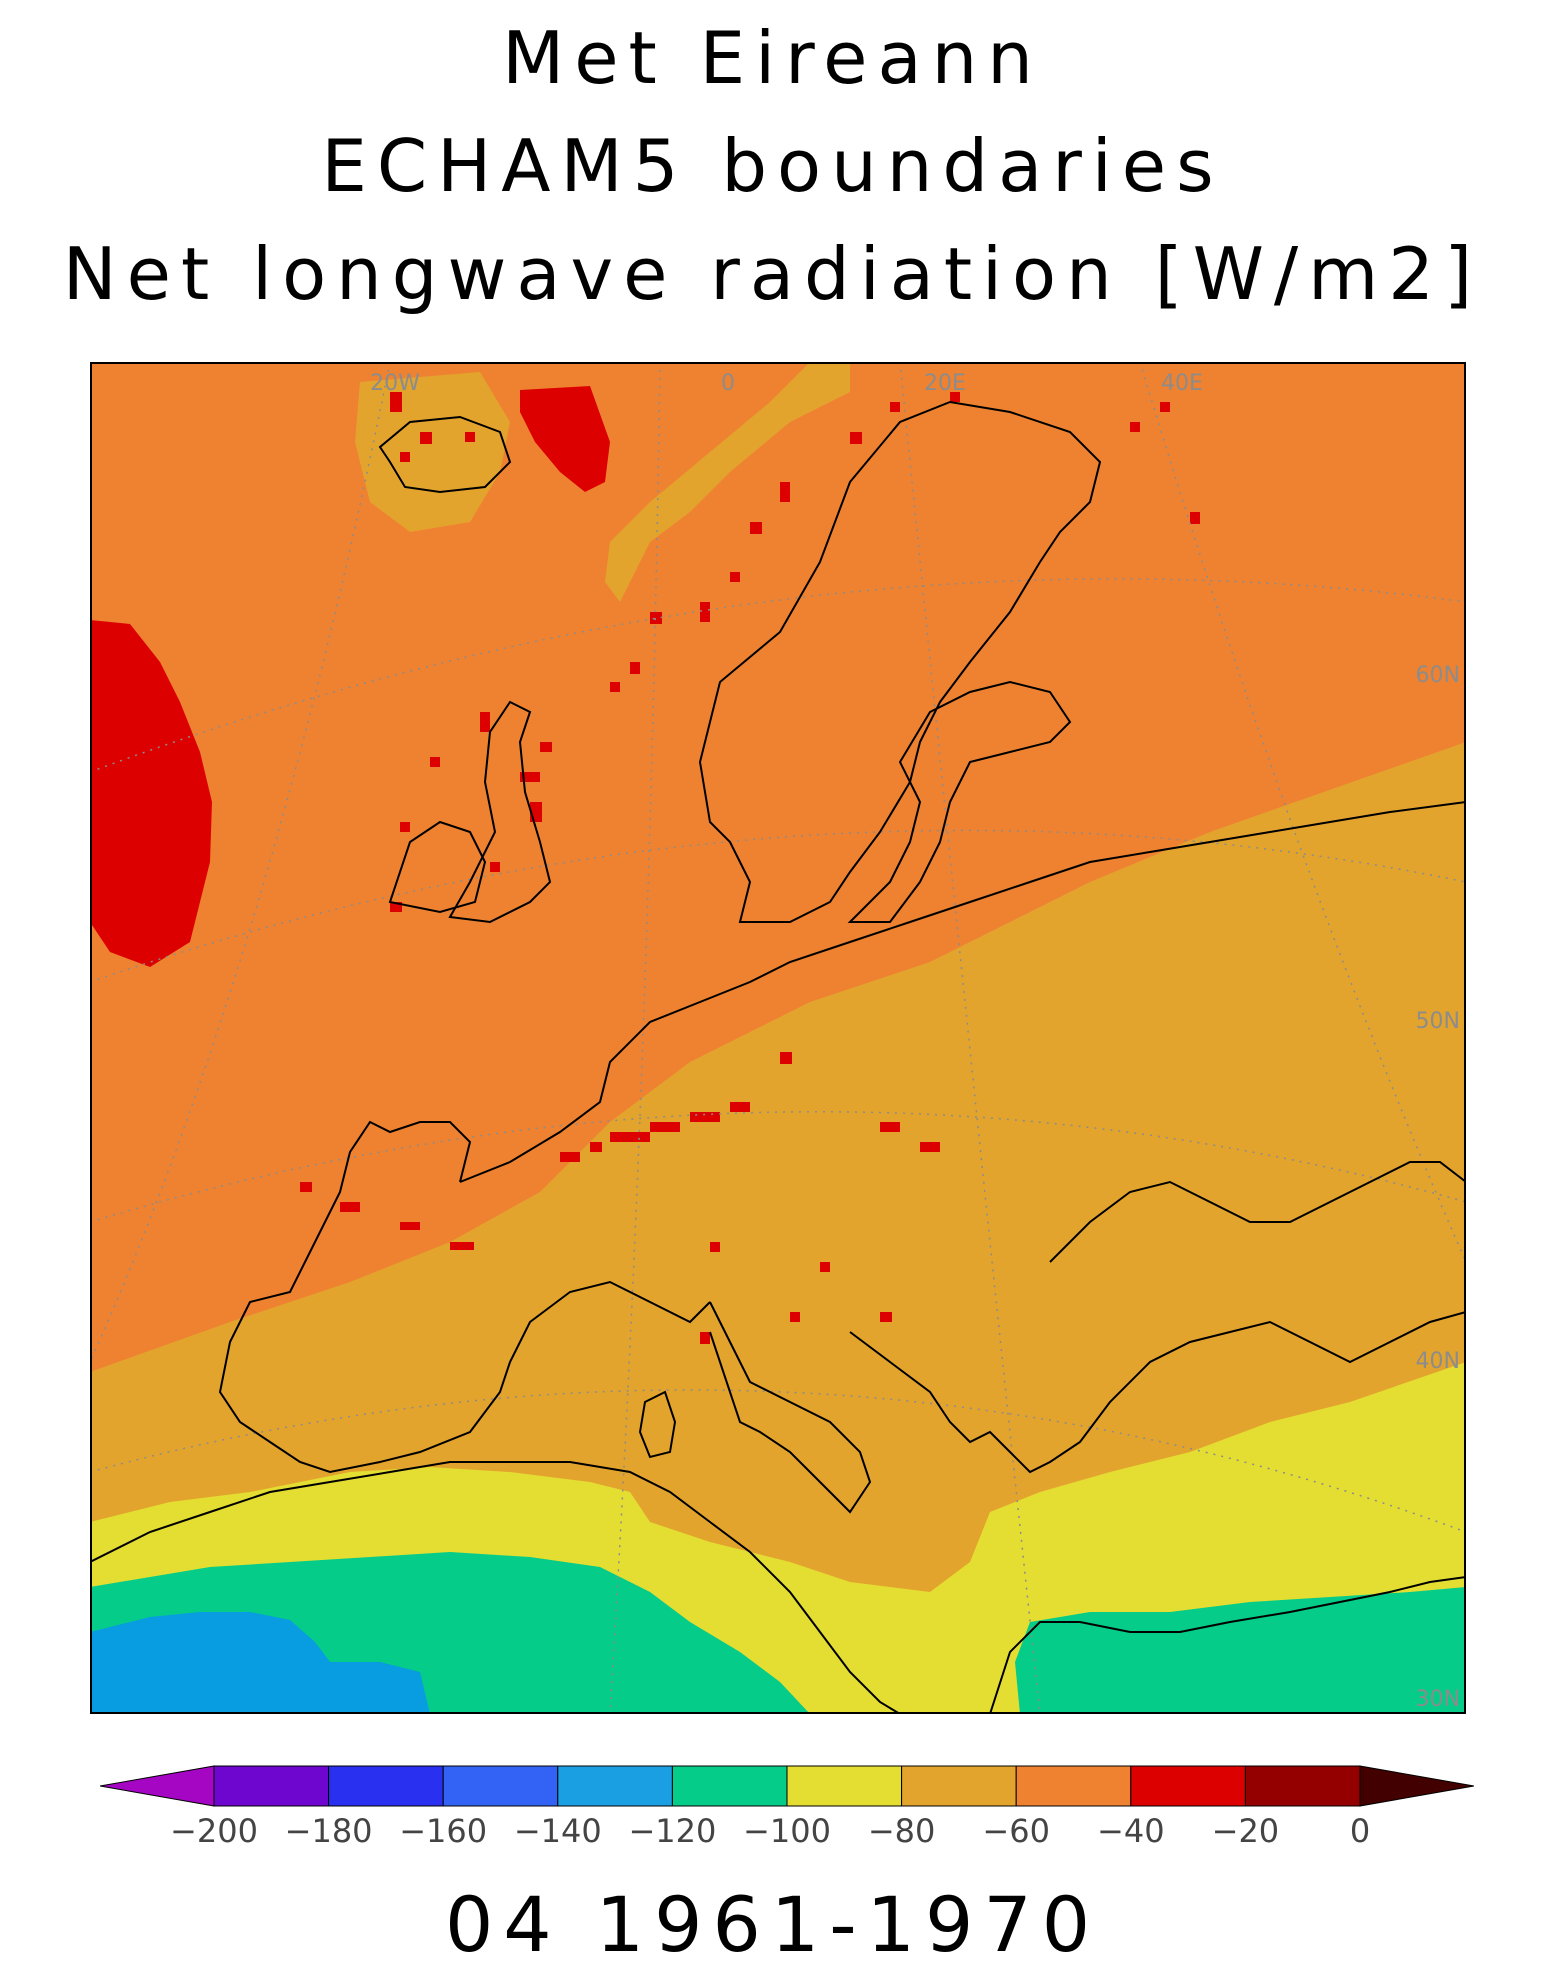  What do you see at coordinates (672, 1831) in the screenshot?
I see `colorbar-tick-label: −120` at bounding box center [672, 1831].